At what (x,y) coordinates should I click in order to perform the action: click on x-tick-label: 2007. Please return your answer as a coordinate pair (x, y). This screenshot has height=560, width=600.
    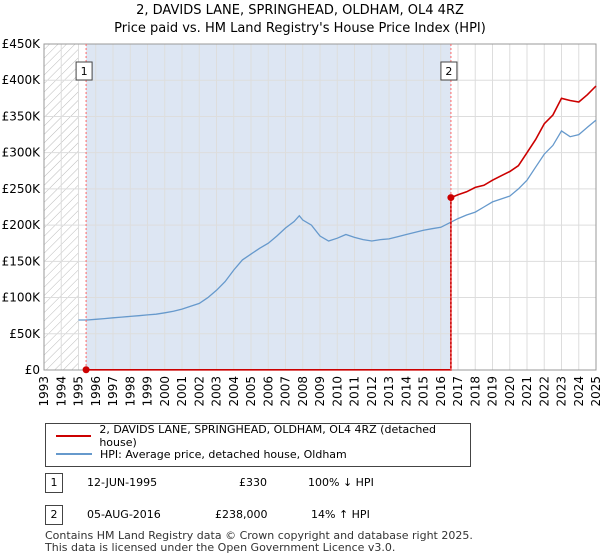
    Looking at the image, I should click on (286, 391).